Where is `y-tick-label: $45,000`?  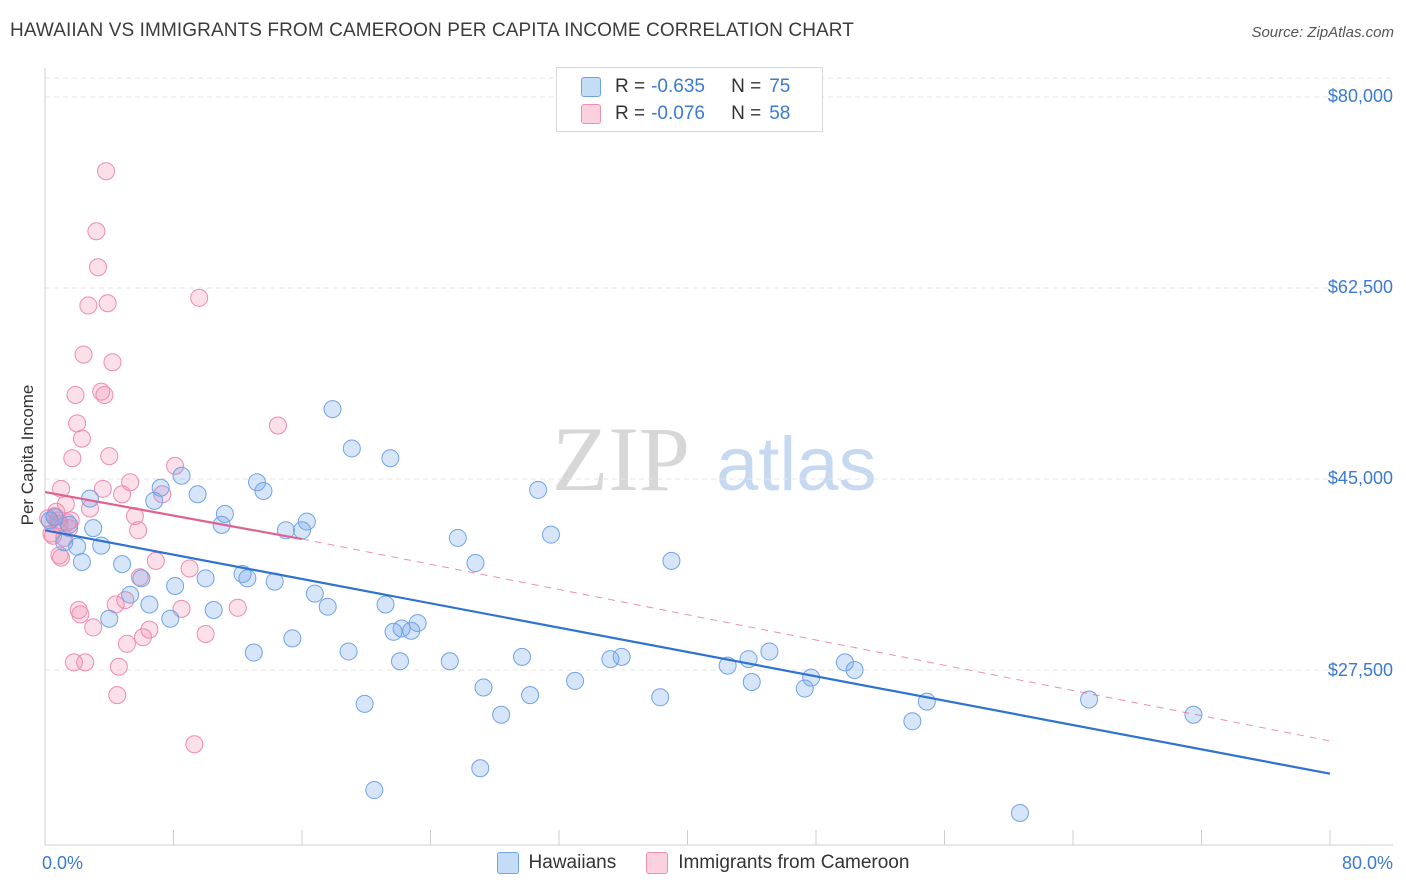 y-tick-label: $45,000 is located at coordinates (1360, 478).